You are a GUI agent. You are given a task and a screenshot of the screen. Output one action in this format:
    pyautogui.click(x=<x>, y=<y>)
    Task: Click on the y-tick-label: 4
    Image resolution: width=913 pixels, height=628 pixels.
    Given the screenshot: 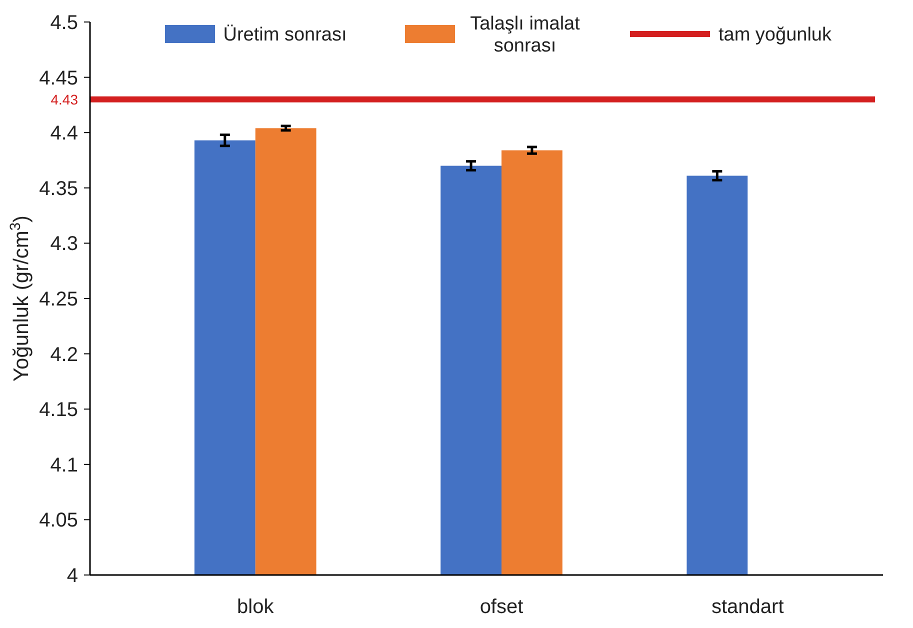 What is the action you would take?
    pyautogui.click(x=72, y=576)
    